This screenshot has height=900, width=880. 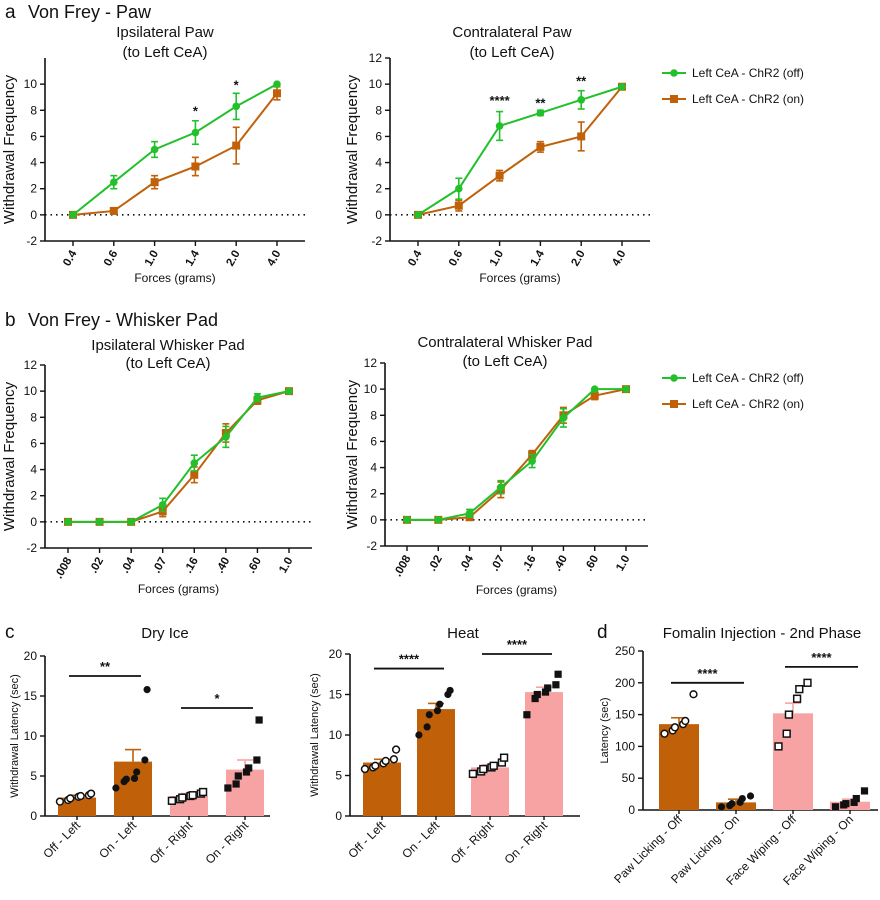 What do you see at coordinates (33, 816) in the screenshot?
I see `c1-ytick-label: 0` at bounding box center [33, 816].